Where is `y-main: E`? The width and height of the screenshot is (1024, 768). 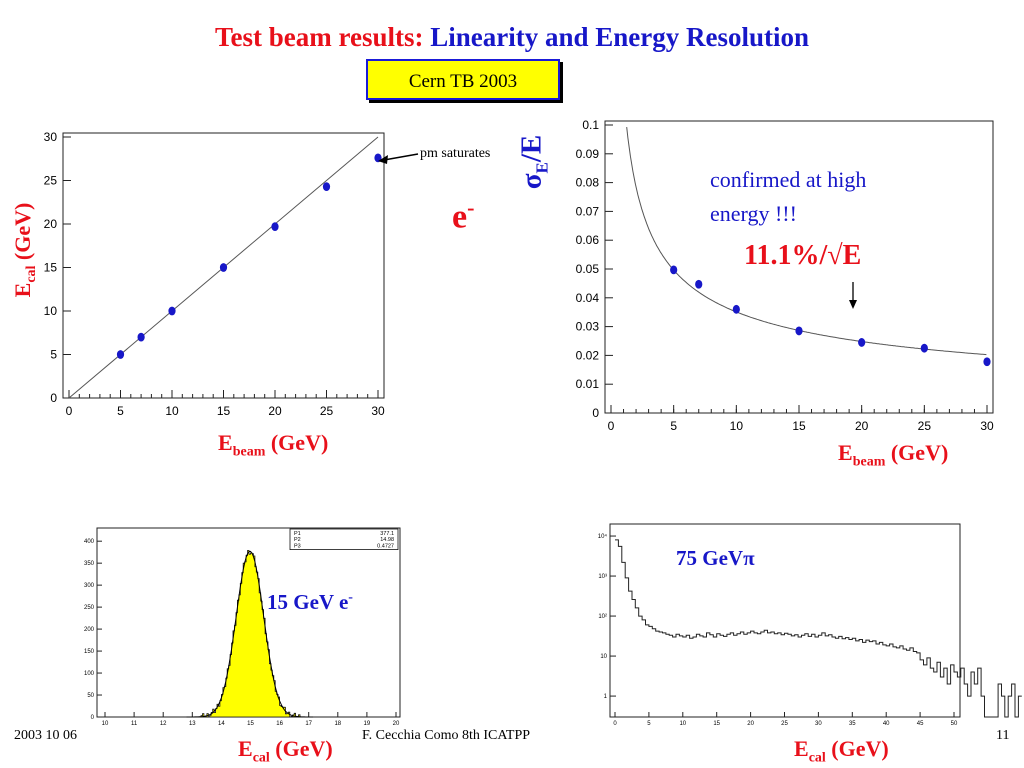 y-main: E is located at coordinates (22, 290).